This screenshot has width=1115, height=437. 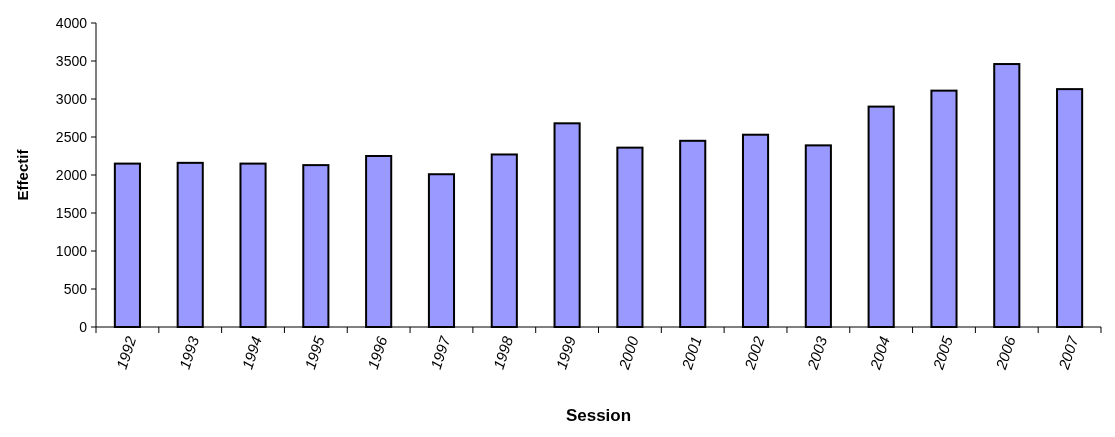 I want to click on x-tick-label: 2000, so click(x=628, y=353).